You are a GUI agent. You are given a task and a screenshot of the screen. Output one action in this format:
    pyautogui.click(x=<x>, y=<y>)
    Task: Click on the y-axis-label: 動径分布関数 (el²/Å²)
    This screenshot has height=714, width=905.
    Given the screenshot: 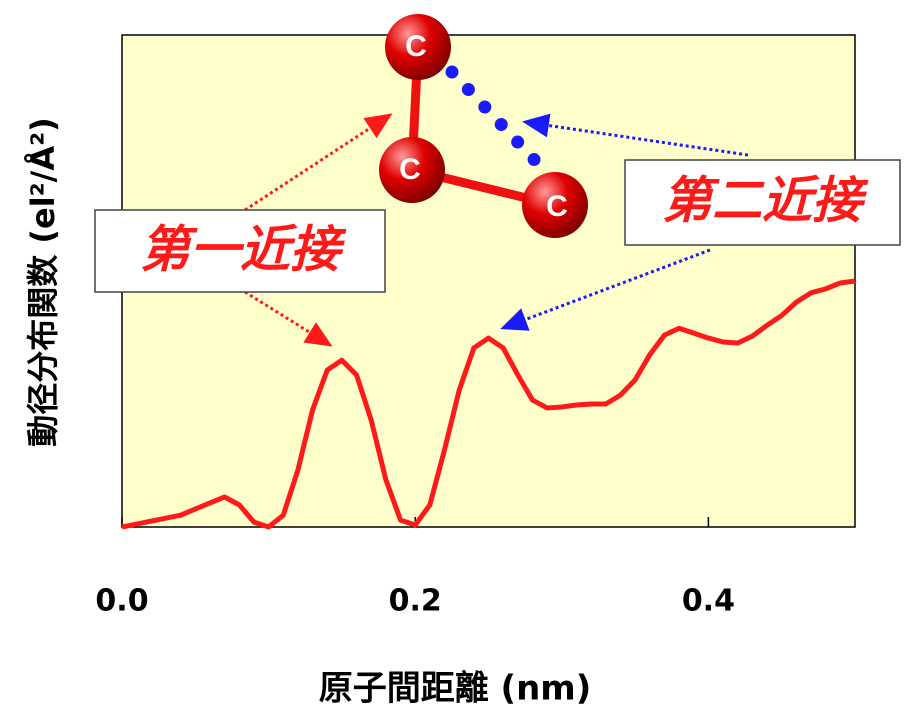 What is the action you would take?
    pyautogui.click(x=43, y=282)
    